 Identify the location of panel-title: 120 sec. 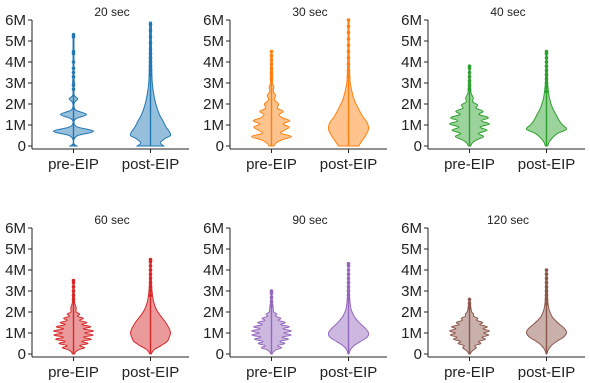
(508, 220).